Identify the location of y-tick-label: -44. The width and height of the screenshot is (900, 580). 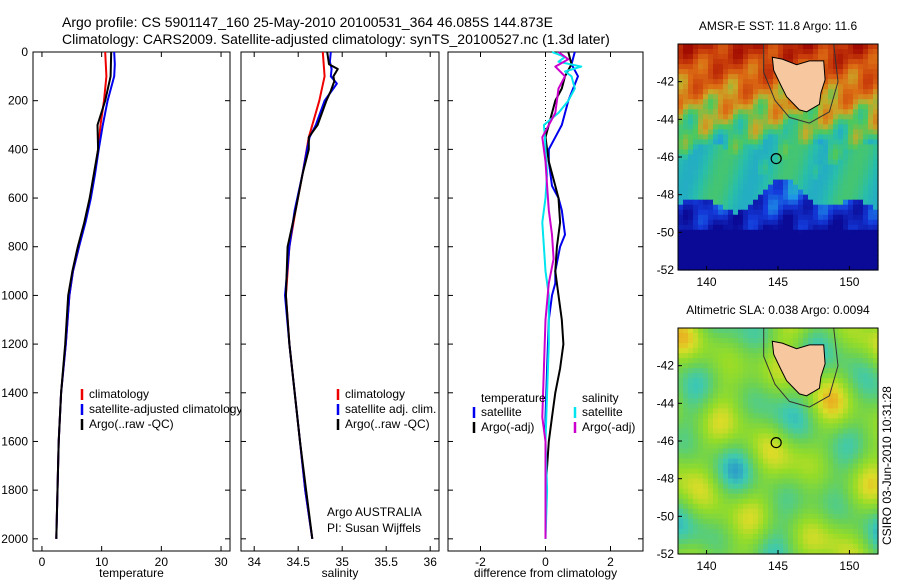
(666, 403).